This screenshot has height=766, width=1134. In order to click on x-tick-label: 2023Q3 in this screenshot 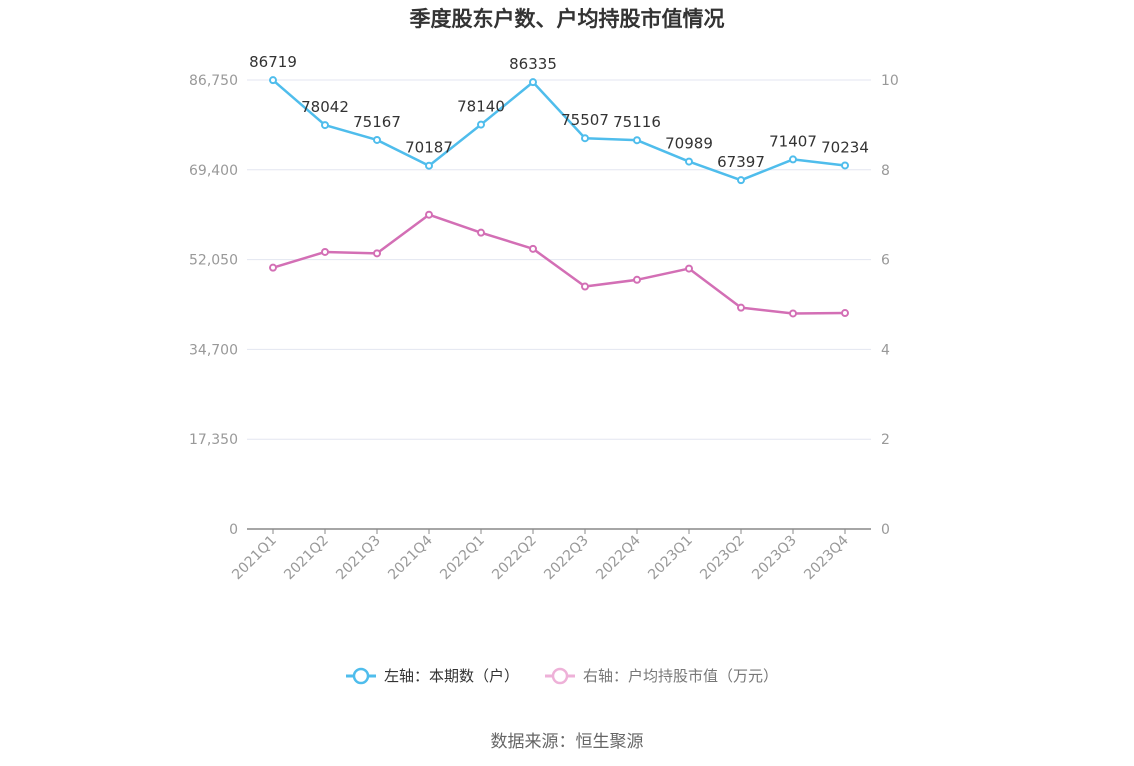, I will do `click(774, 558)`.